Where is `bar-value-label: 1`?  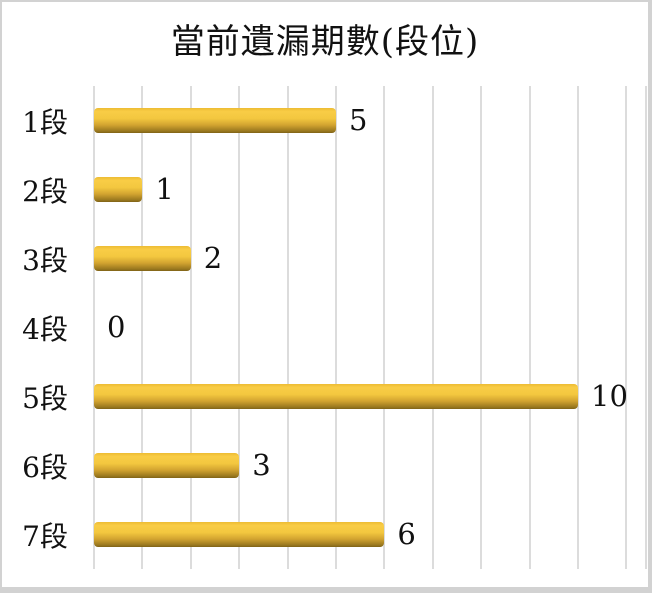 bar-value-label: 1 is located at coordinates (164, 189).